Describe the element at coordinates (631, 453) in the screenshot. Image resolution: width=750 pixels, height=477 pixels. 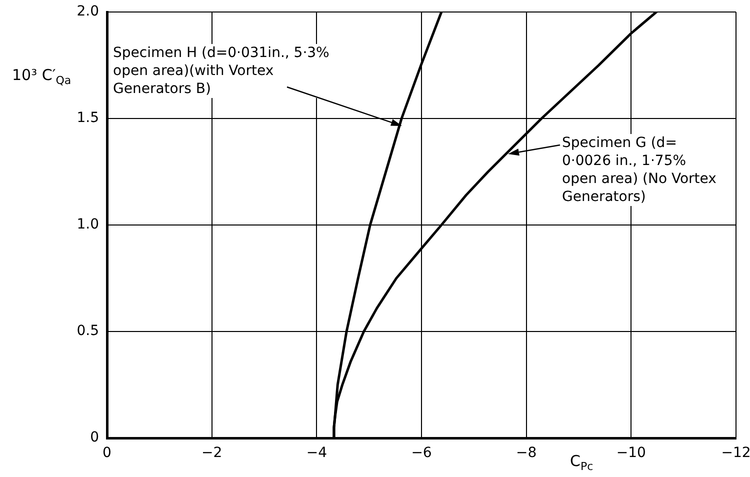
I see `x-tick-label: −10` at that location.